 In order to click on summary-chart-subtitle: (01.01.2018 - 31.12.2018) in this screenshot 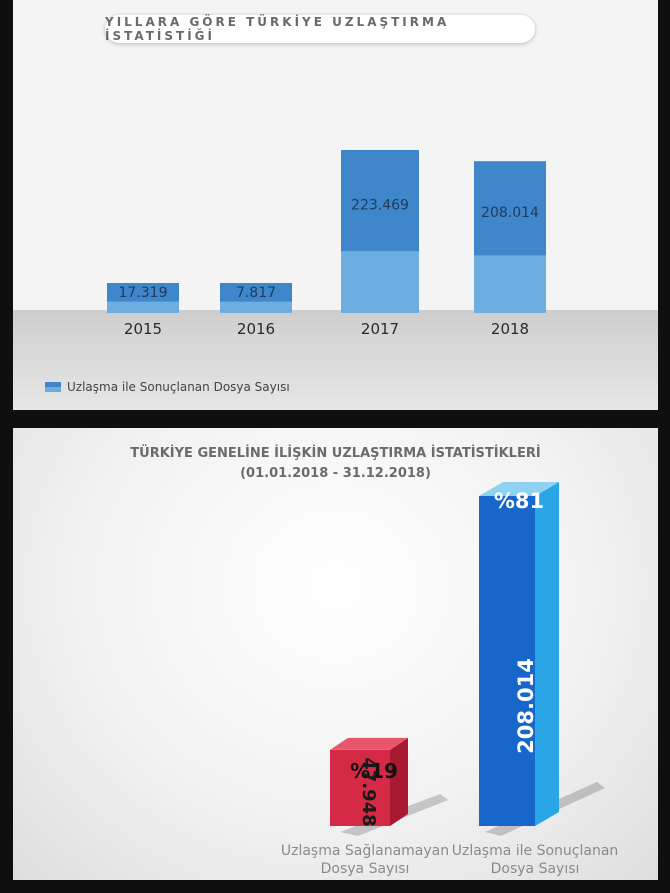, I will do `click(335, 473)`.